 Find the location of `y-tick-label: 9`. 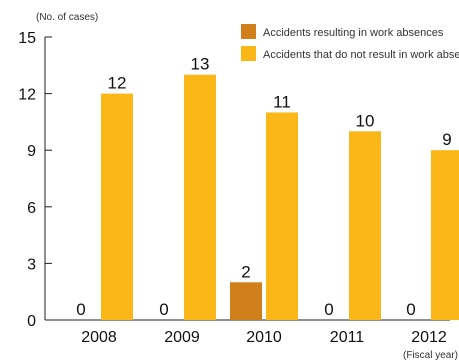

y-tick-label: 9 is located at coordinates (31, 151).